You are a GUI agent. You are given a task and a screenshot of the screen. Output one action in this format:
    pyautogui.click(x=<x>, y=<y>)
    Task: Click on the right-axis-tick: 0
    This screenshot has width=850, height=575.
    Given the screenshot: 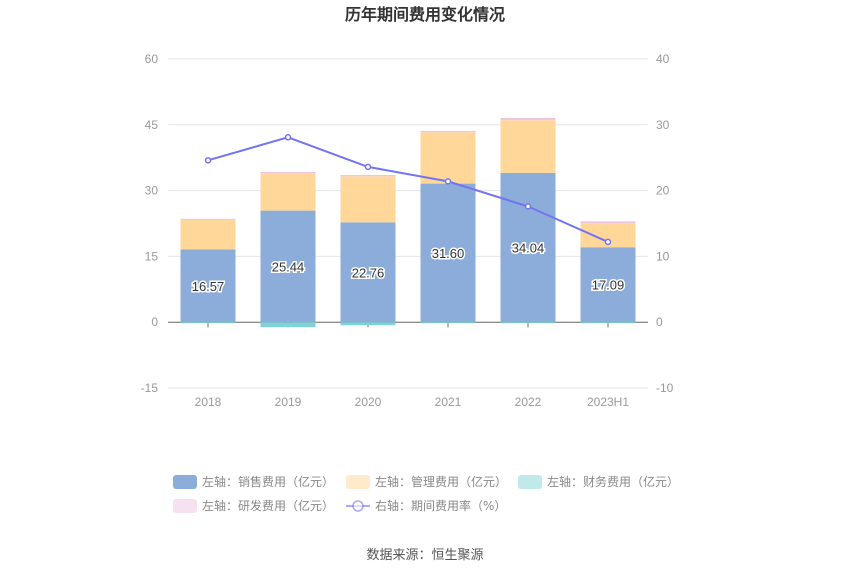 What is the action you would take?
    pyautogui.click(x=659, y=322)
    